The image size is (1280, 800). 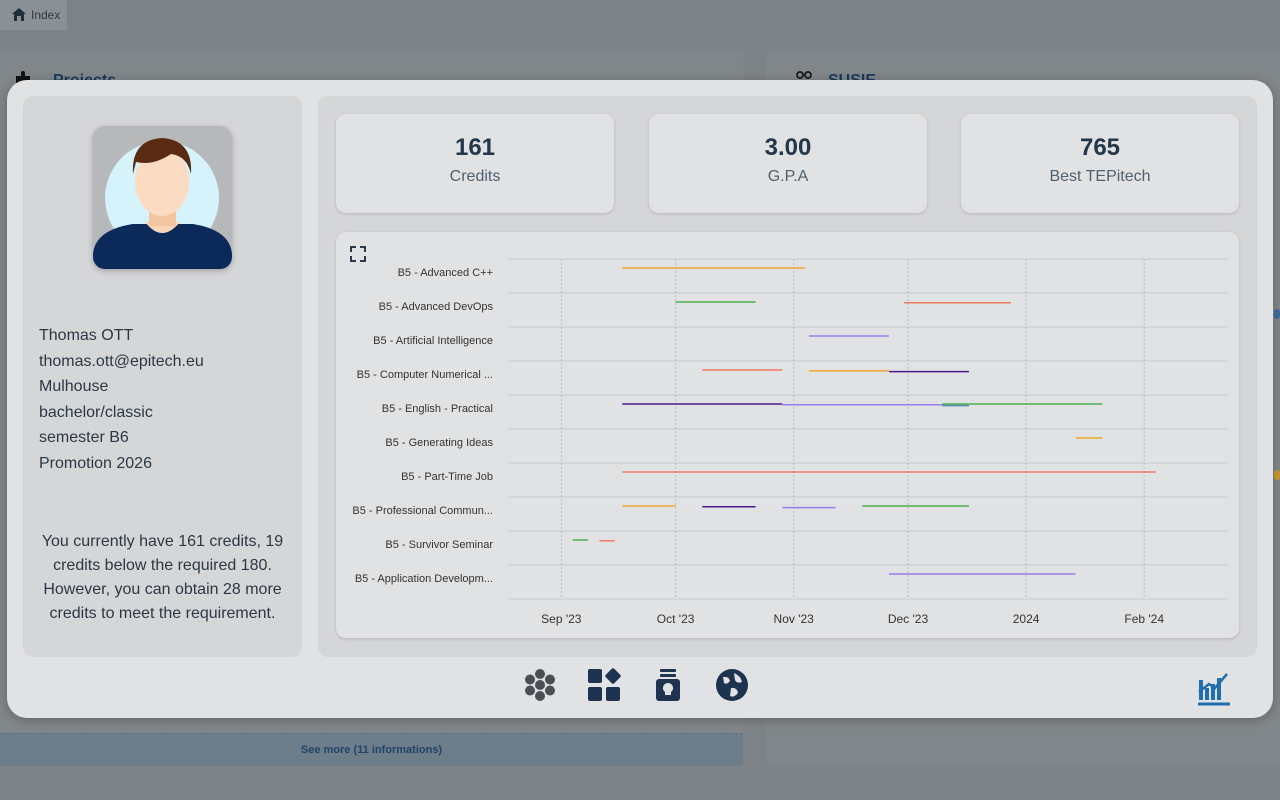 I want to click on avatar, so click(x=162, y=197).